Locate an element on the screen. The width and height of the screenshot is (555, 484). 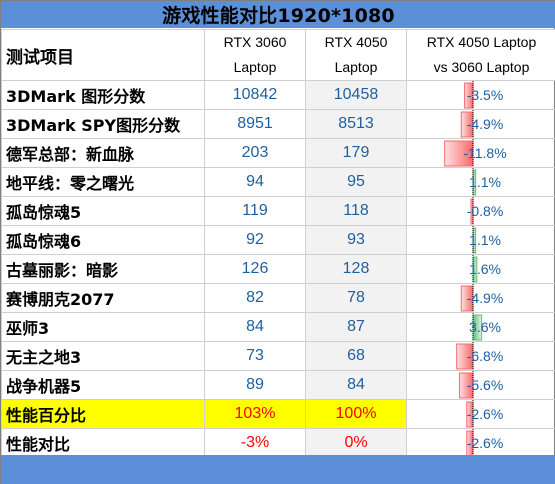
header-rtx4050: RTX 4050 Laptop is located at coordinates (356, 55).